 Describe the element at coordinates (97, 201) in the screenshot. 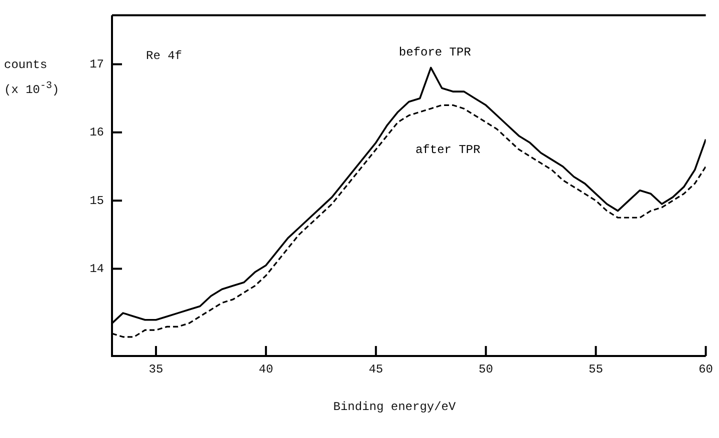

I see `y-tick-label: 15` at that location.